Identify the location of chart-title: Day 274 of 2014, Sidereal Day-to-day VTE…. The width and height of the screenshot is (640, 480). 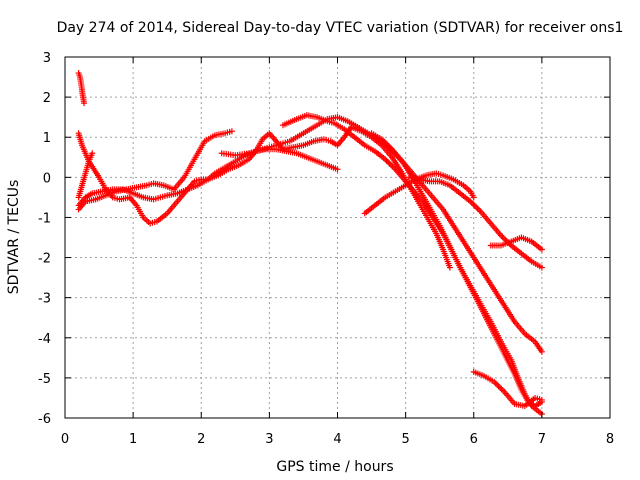
(340, 28).